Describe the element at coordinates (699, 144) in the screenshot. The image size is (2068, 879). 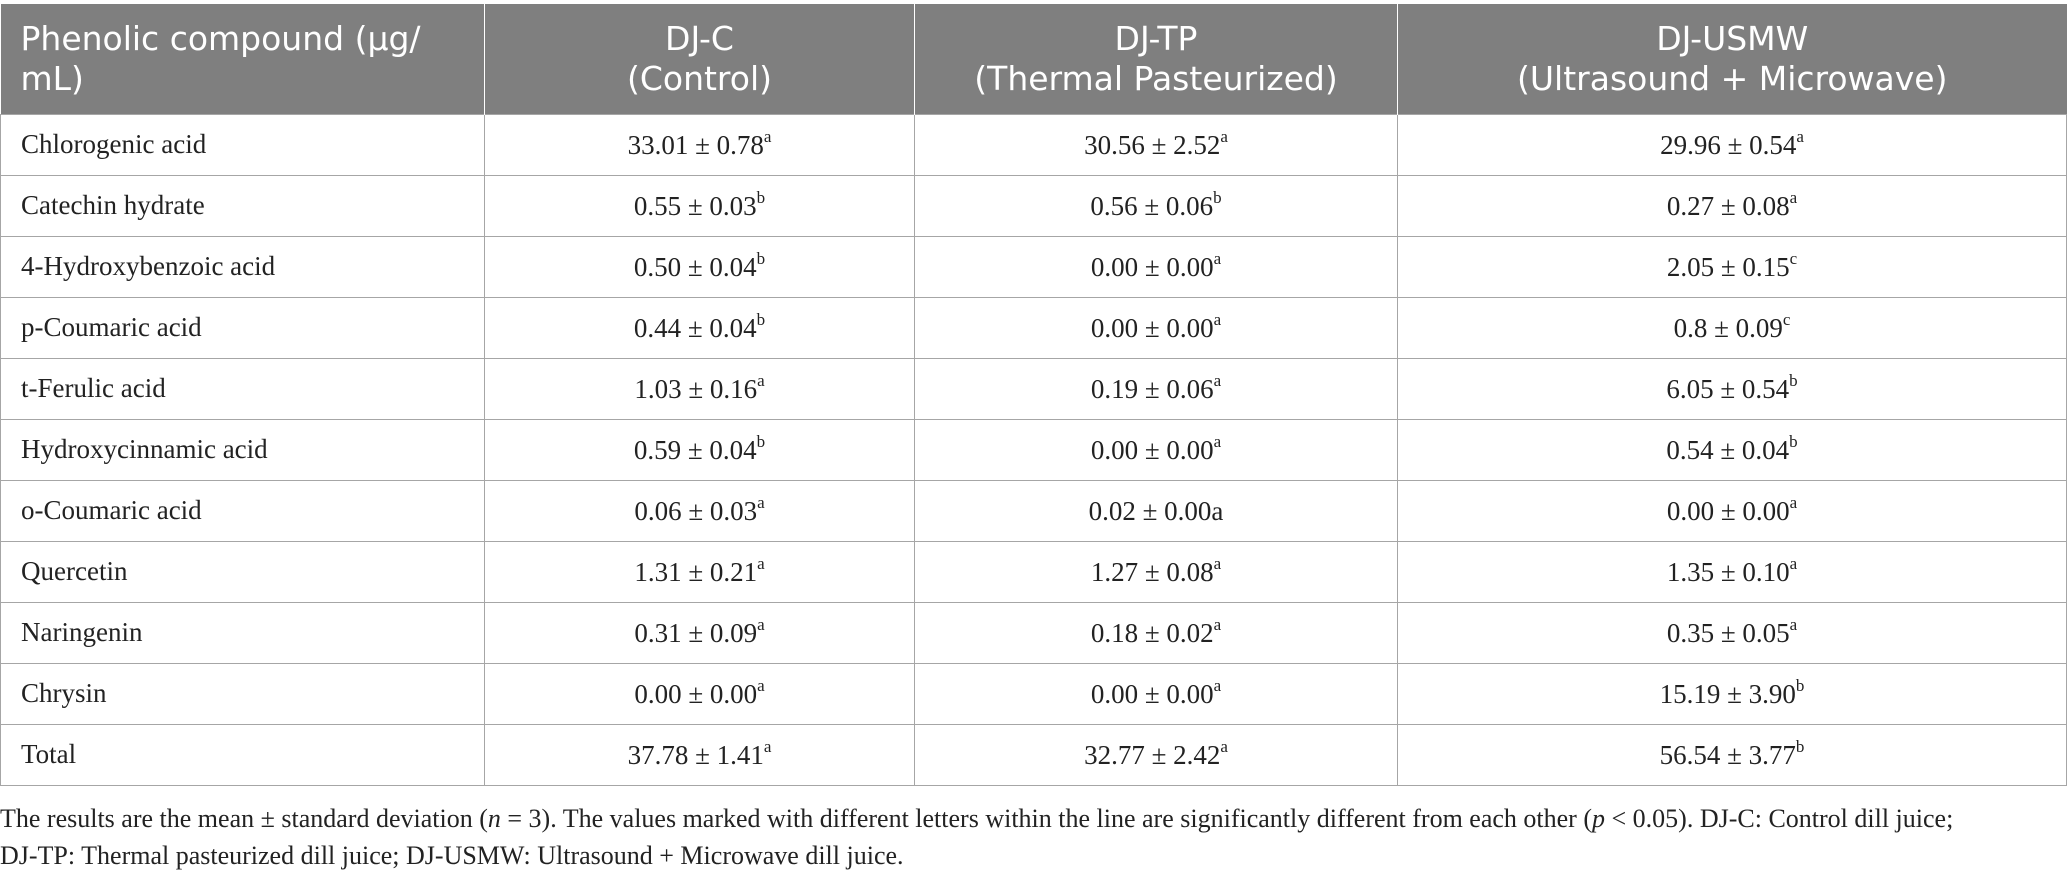
I see `cell-dj-c: 33.01 ± 0.78a` at that location.